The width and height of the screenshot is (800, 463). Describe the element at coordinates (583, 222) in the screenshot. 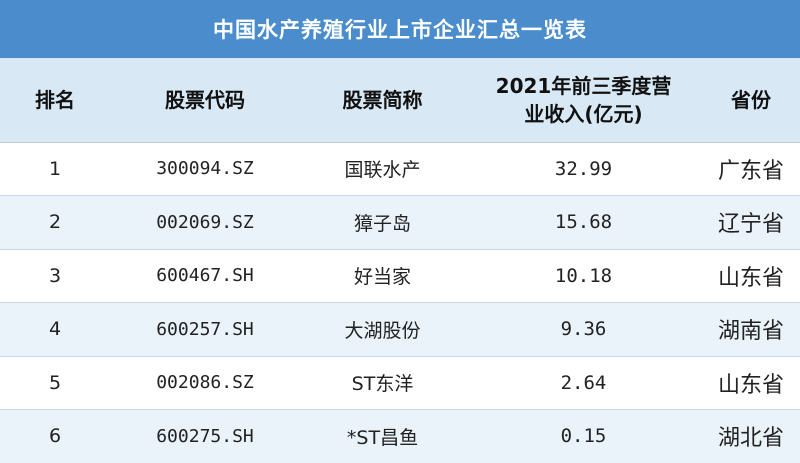

I see `cell-revenue: 15.68` at that location.